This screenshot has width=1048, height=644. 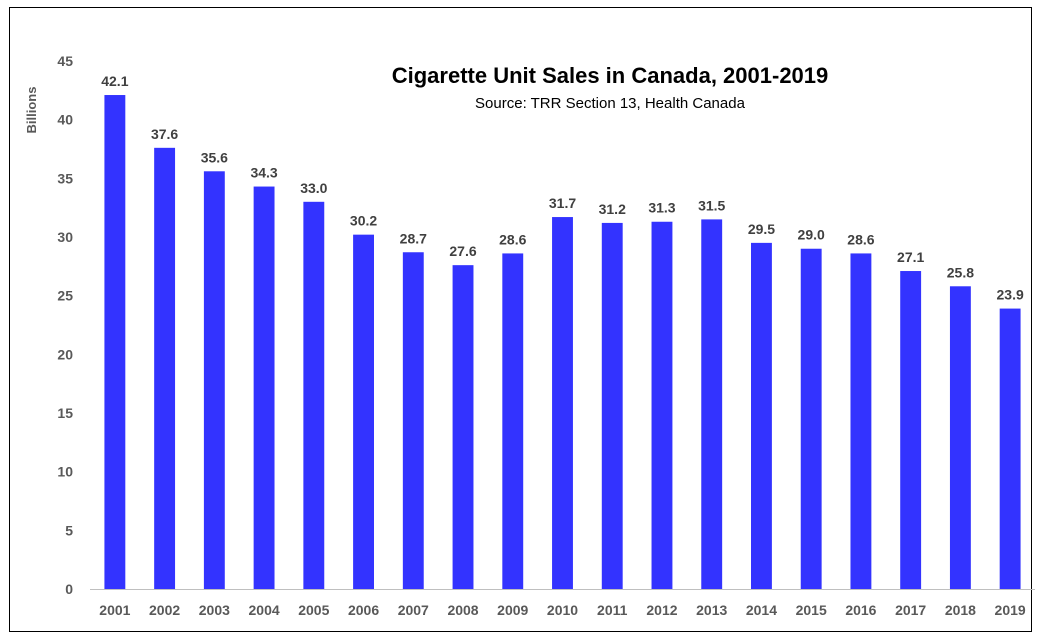 What do you see at coordinates (214, 610) in the screenshot?
I see `x-tick-label: 2003` at bounding box center [214, 610].